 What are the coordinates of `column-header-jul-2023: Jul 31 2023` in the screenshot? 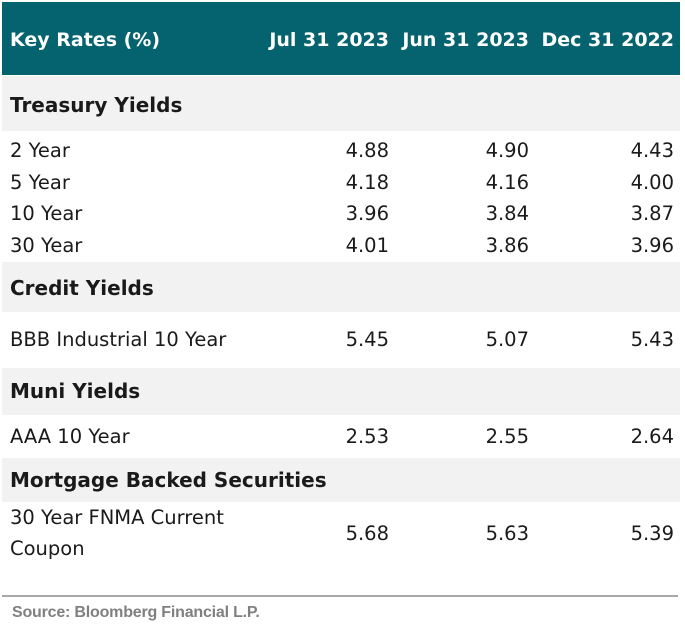 It's located at (329, 40).